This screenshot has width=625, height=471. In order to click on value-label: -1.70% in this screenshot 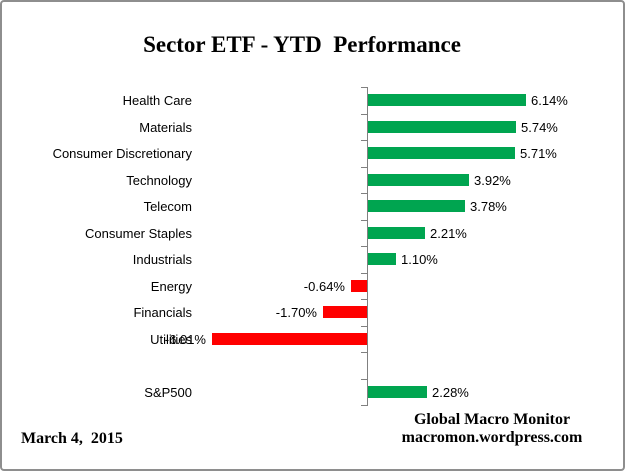, I will do `click(296, 312)`.